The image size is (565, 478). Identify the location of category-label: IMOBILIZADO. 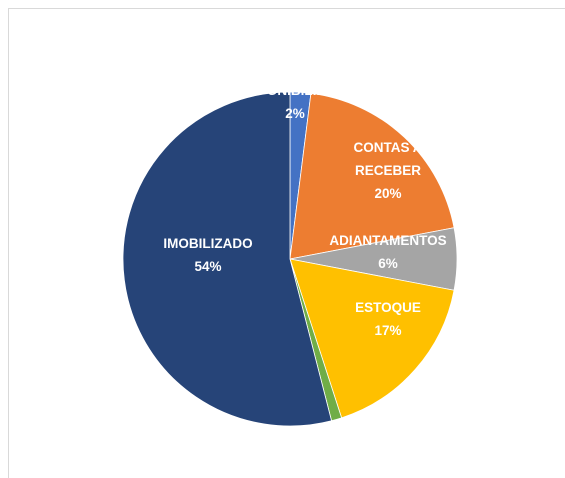
(208, 243).